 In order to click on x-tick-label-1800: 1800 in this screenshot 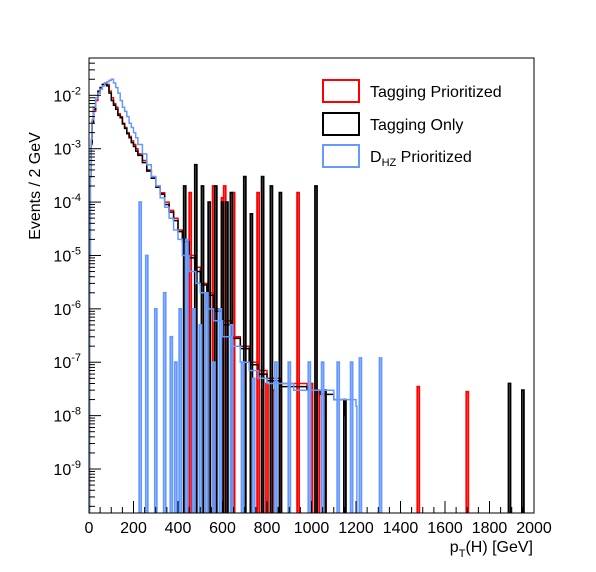, I will do `click(490, 528)`.